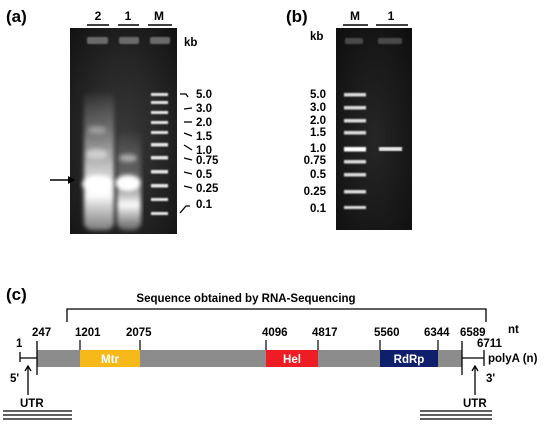 This screenshot has width=550, height=430. I want to click on domain-mtr: Mtr, so click(110, 358).